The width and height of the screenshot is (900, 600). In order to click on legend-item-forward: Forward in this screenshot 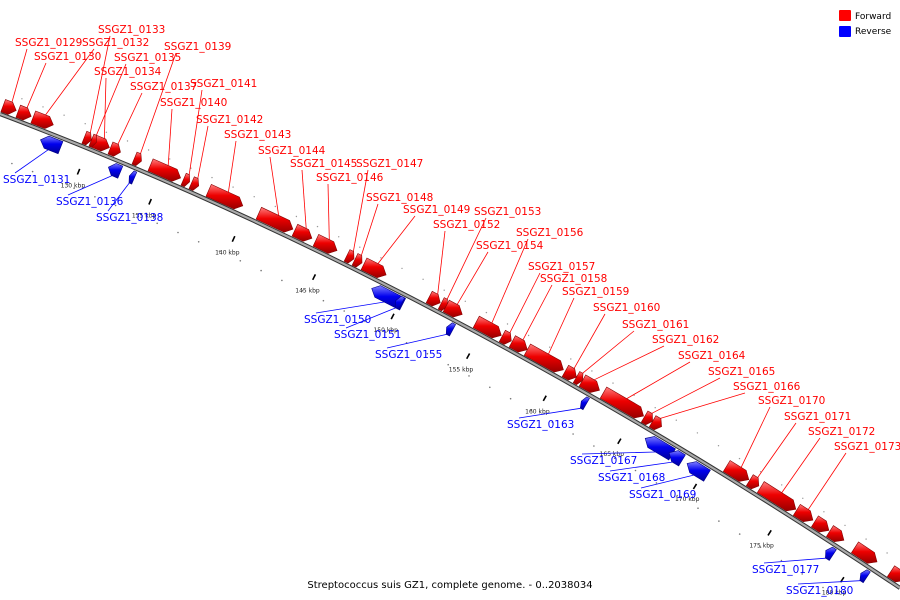, I will do `click(865, 16)`.